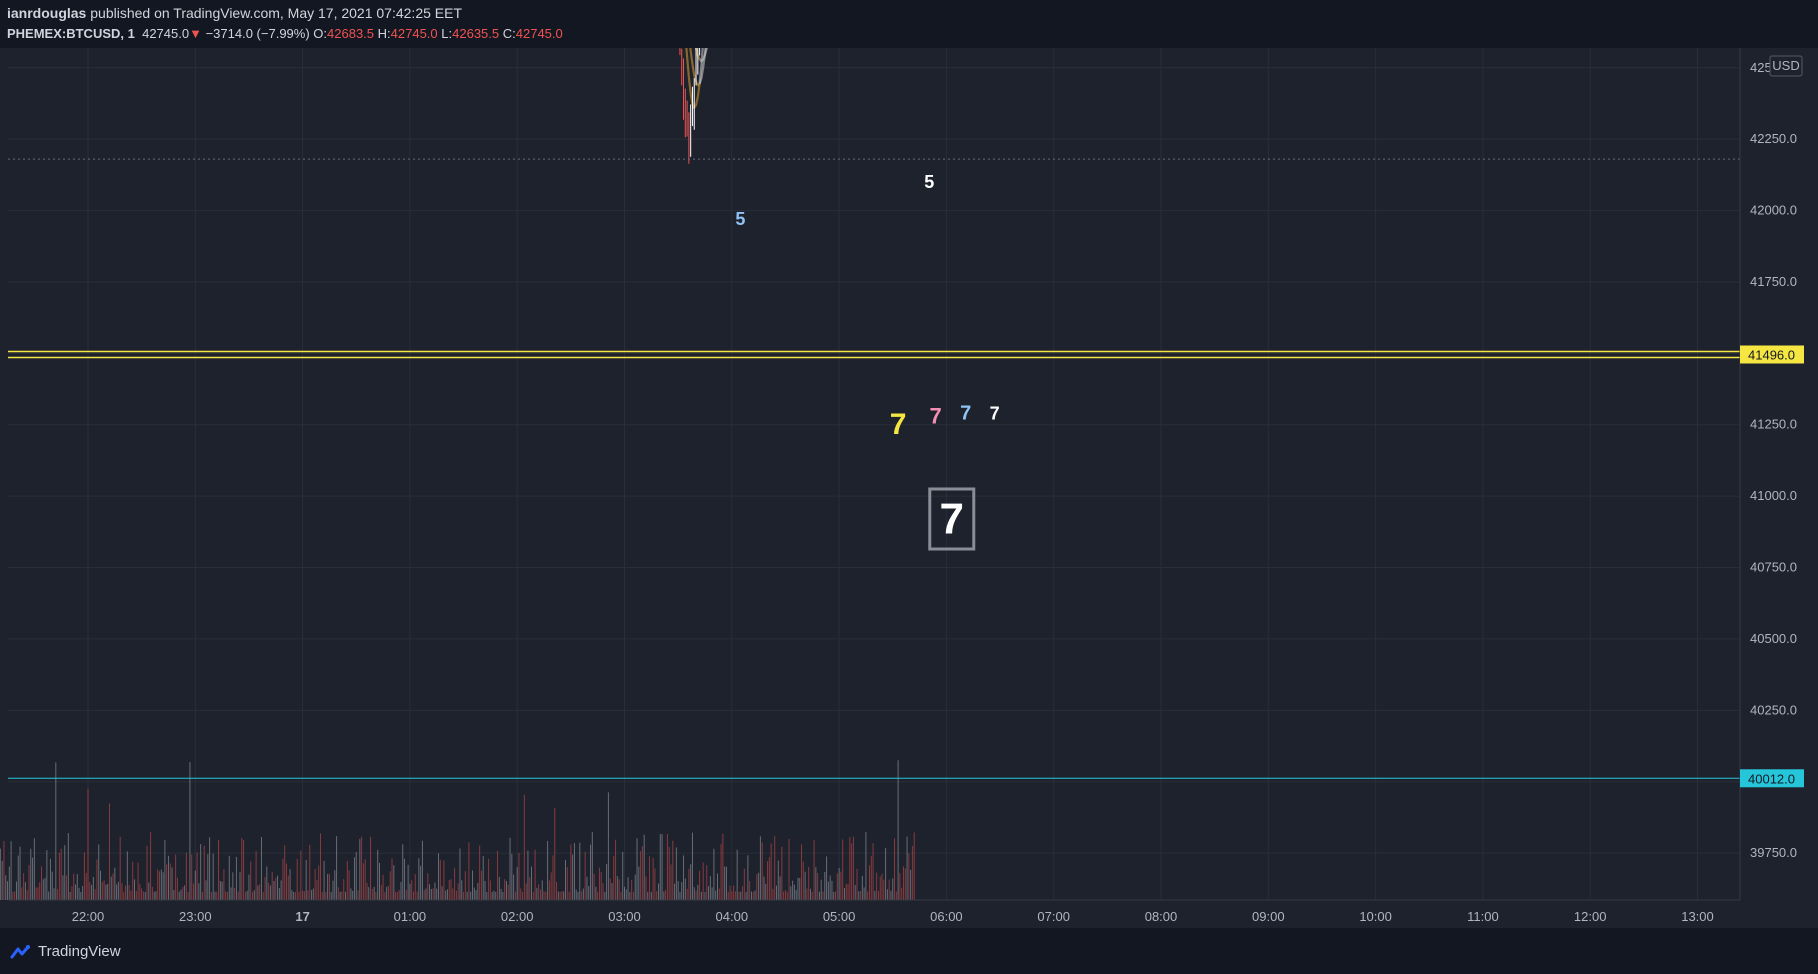 This screenshot has height=974, width=1818. What do you see at coordinates (71, 33) in the screenshot?
I see `symbol-label: PHEMEX:BTCUSD, 1` at bounding box center [71, 33].